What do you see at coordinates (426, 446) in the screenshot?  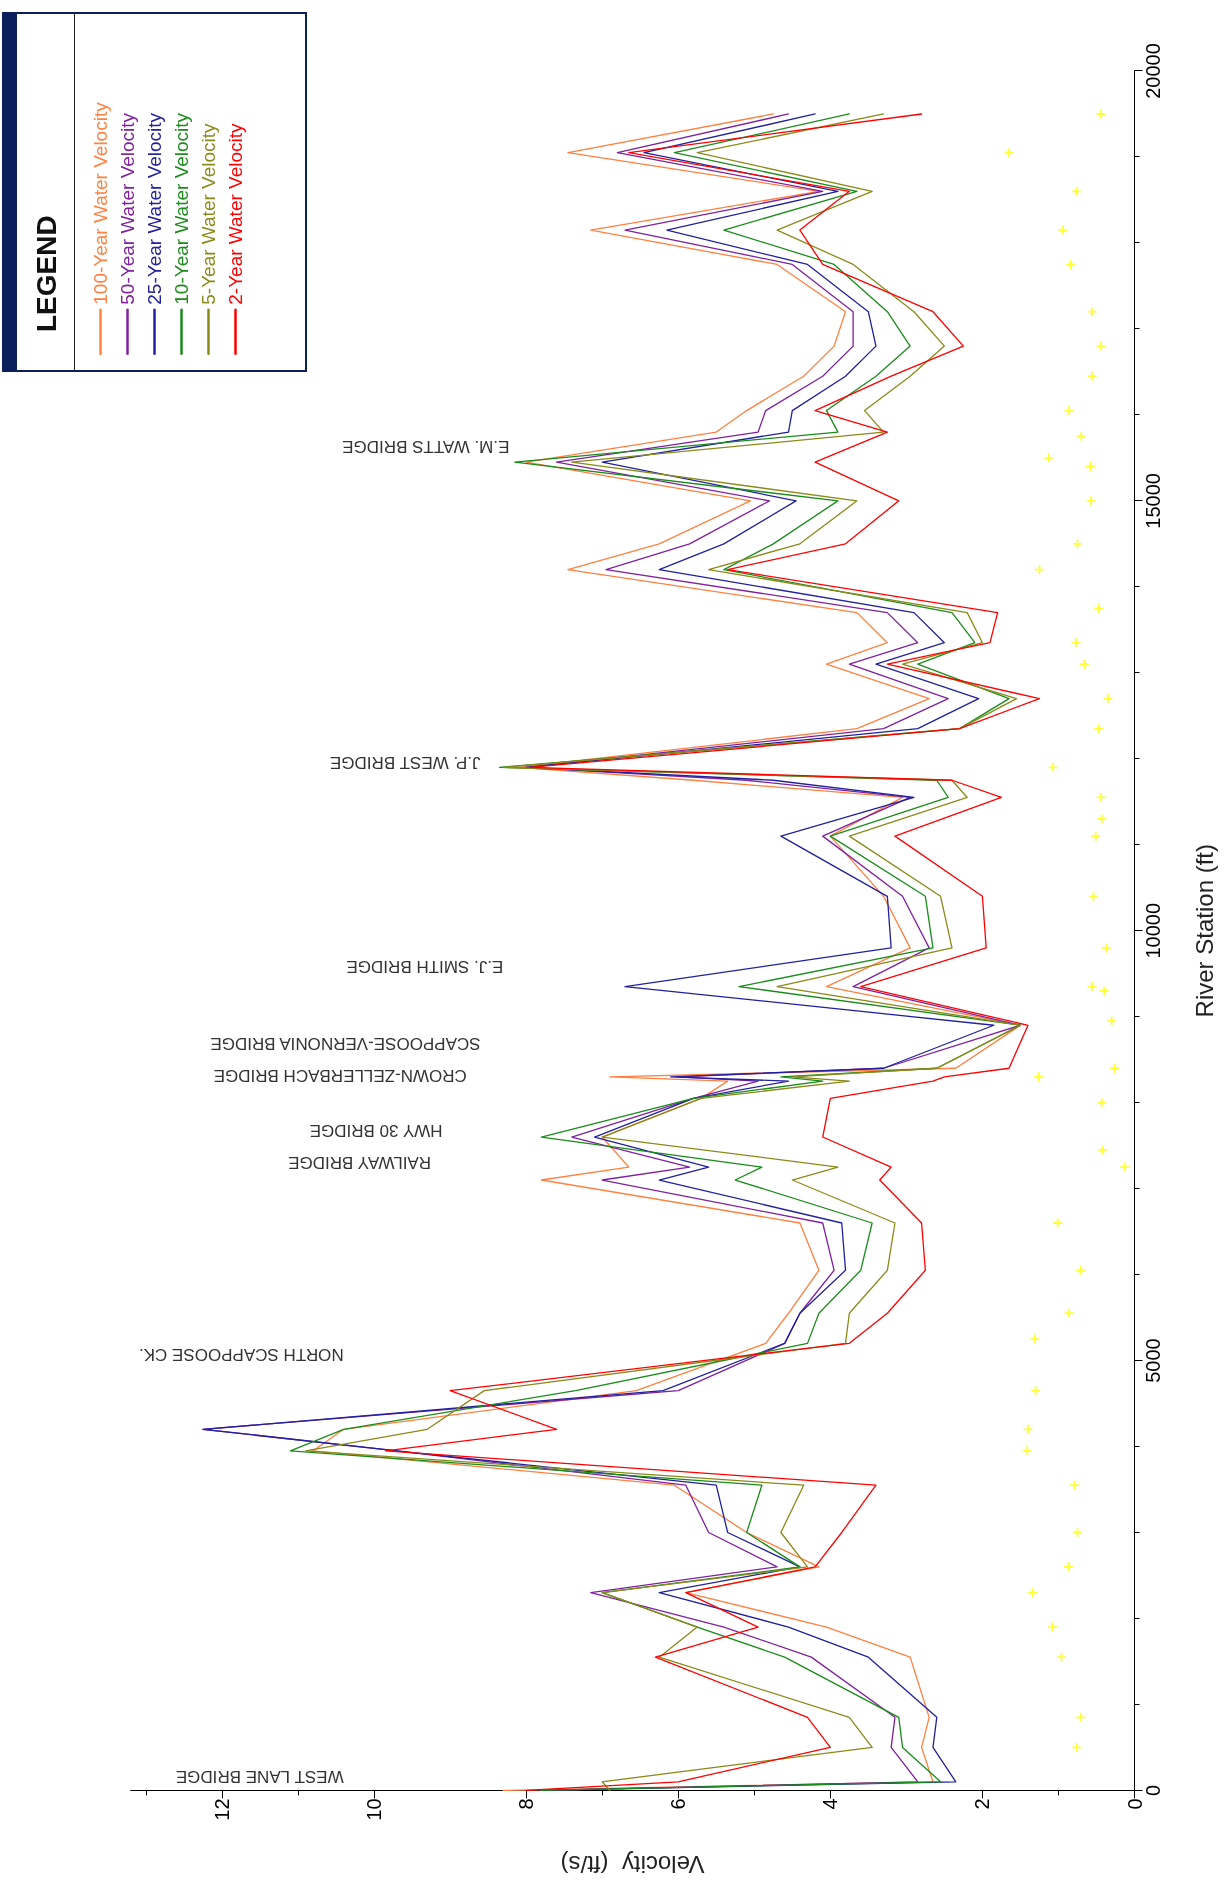 I see `annotation: E.M. WATTS BRIDGE` at bounding box center [426, 446].